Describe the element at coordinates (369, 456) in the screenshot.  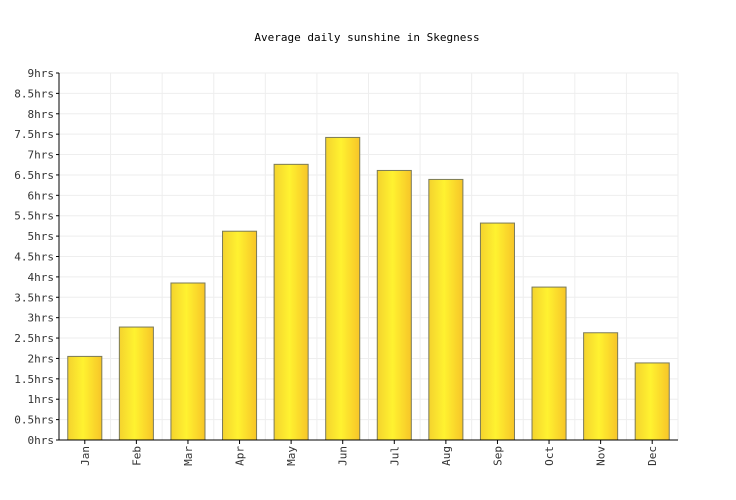
I see `x-tick-labels: Jan Feb Mar Apr May Jun Jul Aug Sep Oct Nov Dec` at that location.